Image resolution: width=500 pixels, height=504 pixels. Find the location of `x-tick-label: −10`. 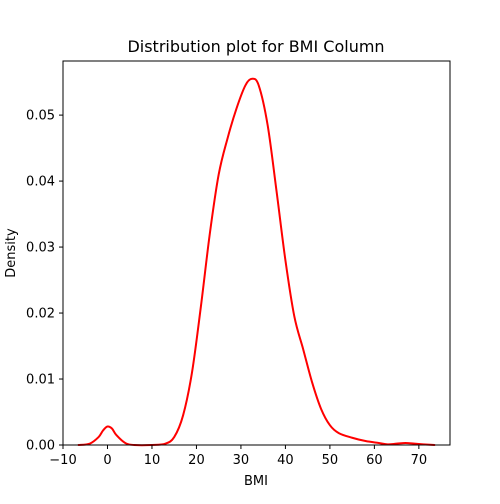

x-tick-label: −10 is located at coordinates (62, 460).